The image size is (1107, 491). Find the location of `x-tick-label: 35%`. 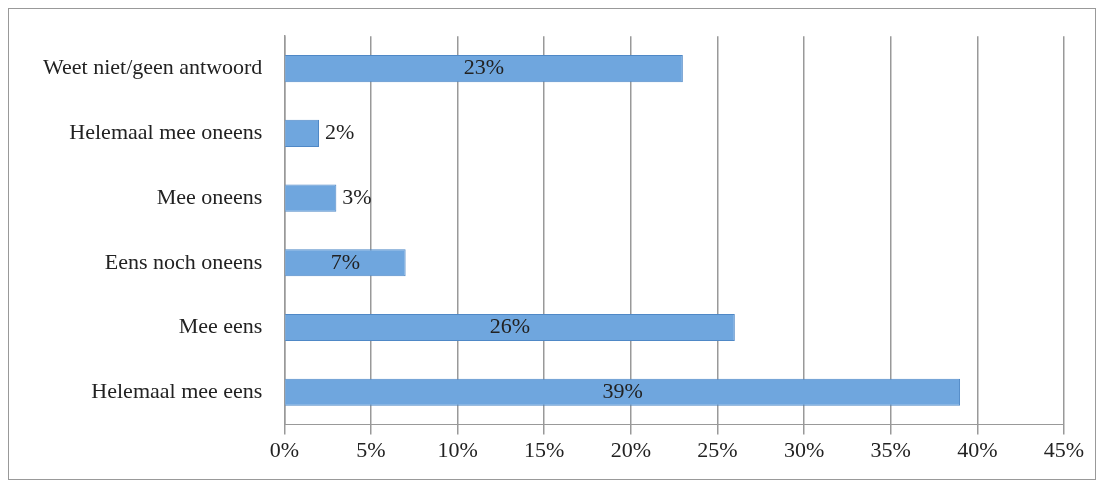

x-tick-label: 35% is located at coordinates (890, 449).